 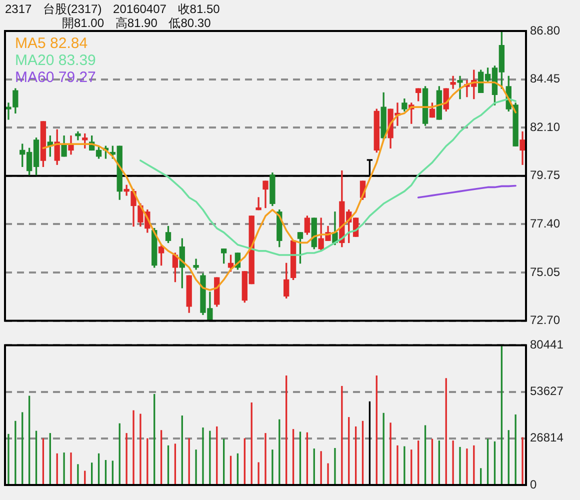 I want to click on y-tick-label: 84.45, so click(x=545, y=79).